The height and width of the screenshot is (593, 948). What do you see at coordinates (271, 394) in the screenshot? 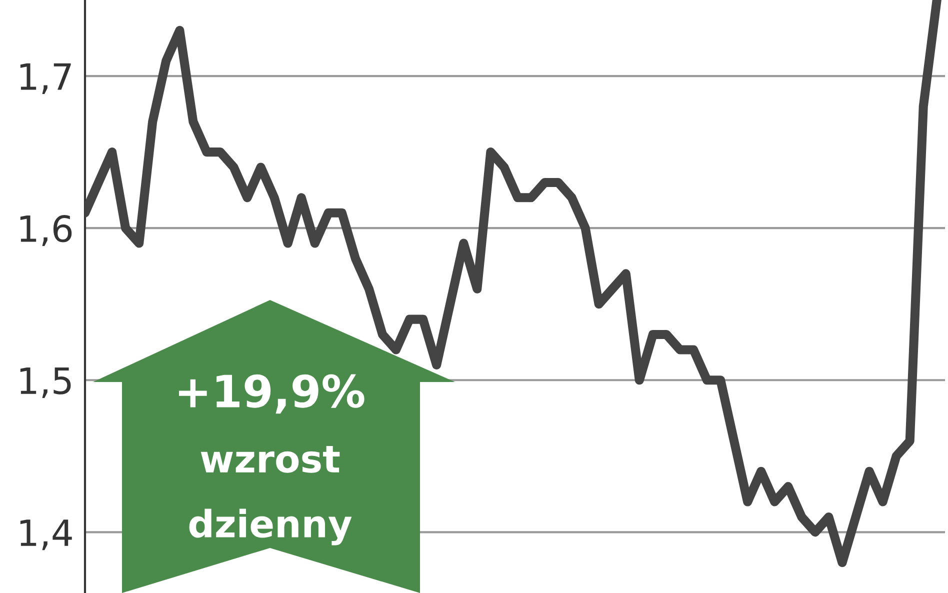
I see `annotation: +19,9%` at bounding box center [271, 394].